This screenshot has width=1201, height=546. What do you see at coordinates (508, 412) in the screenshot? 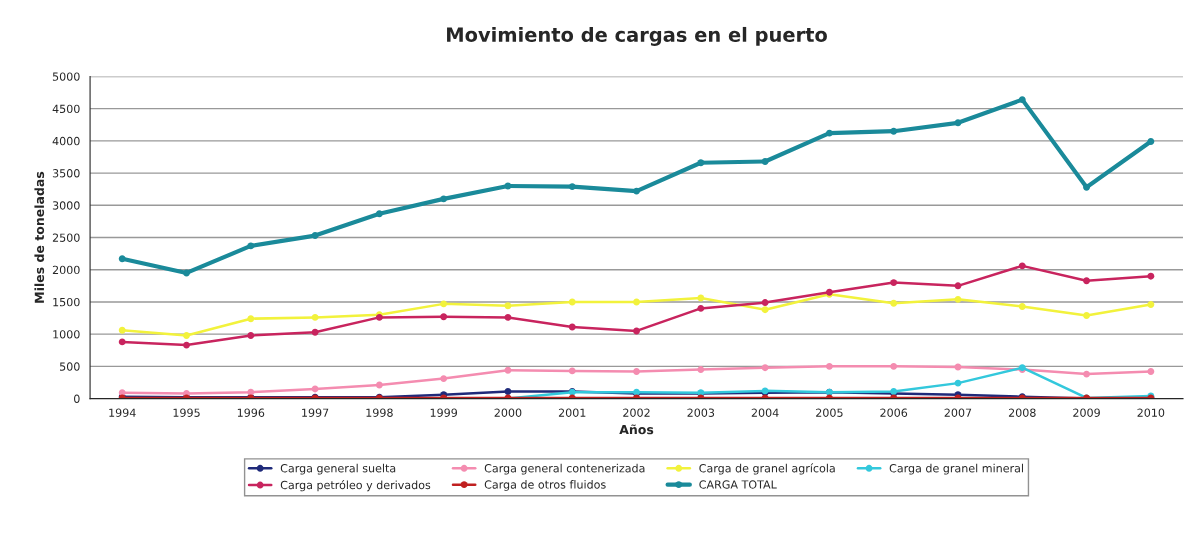
I see `x-tick-label: 2000` at bounding box center [508, 412].